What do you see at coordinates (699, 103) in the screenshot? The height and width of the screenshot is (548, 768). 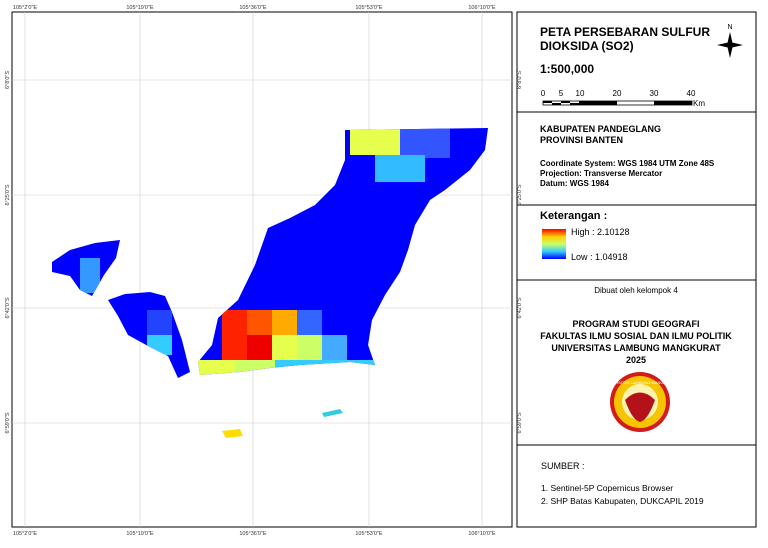 I see `scale-unit: Km` at bounding box center [699, 103].